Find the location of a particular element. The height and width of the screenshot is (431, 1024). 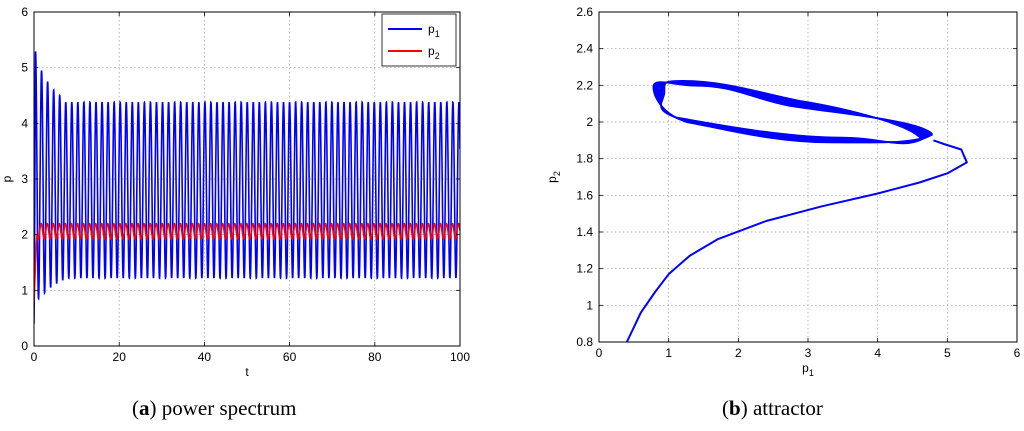

y-tick-label: 6 is located at coordinates (24, 12).